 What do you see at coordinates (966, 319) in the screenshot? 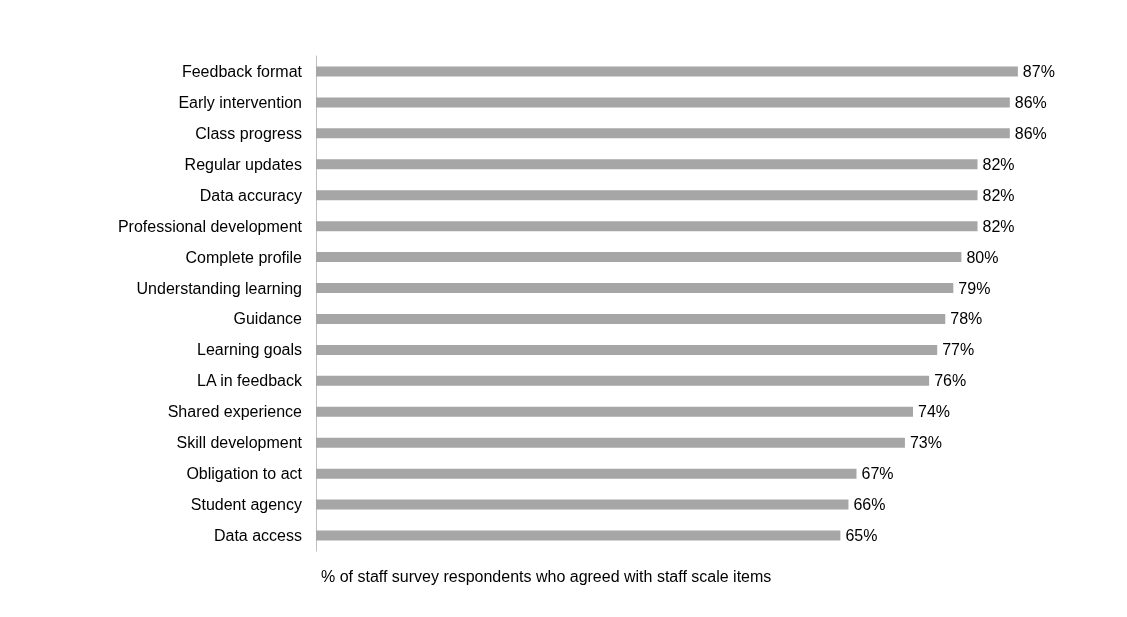
I see `data-label: 78%` at bounding box center [966, 319].